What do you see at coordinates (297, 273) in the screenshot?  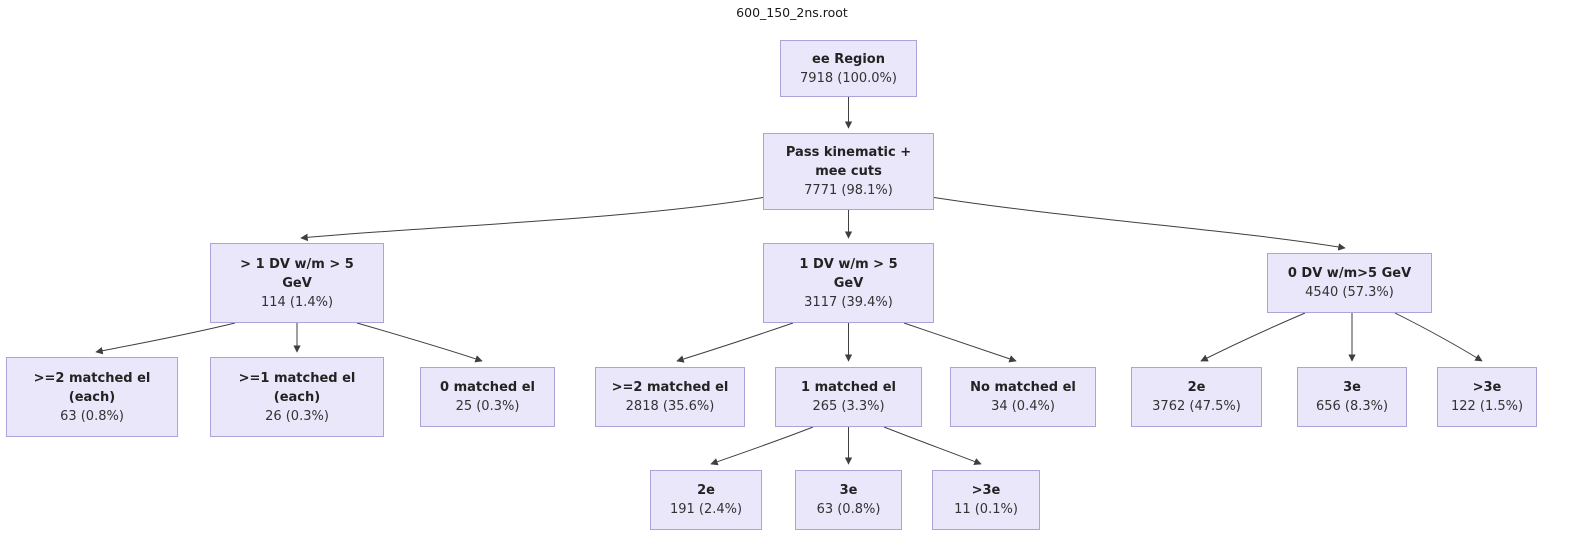 I see `node-label: > 1 DV w/m > 5 GeV` at bounding box center [297, 273].